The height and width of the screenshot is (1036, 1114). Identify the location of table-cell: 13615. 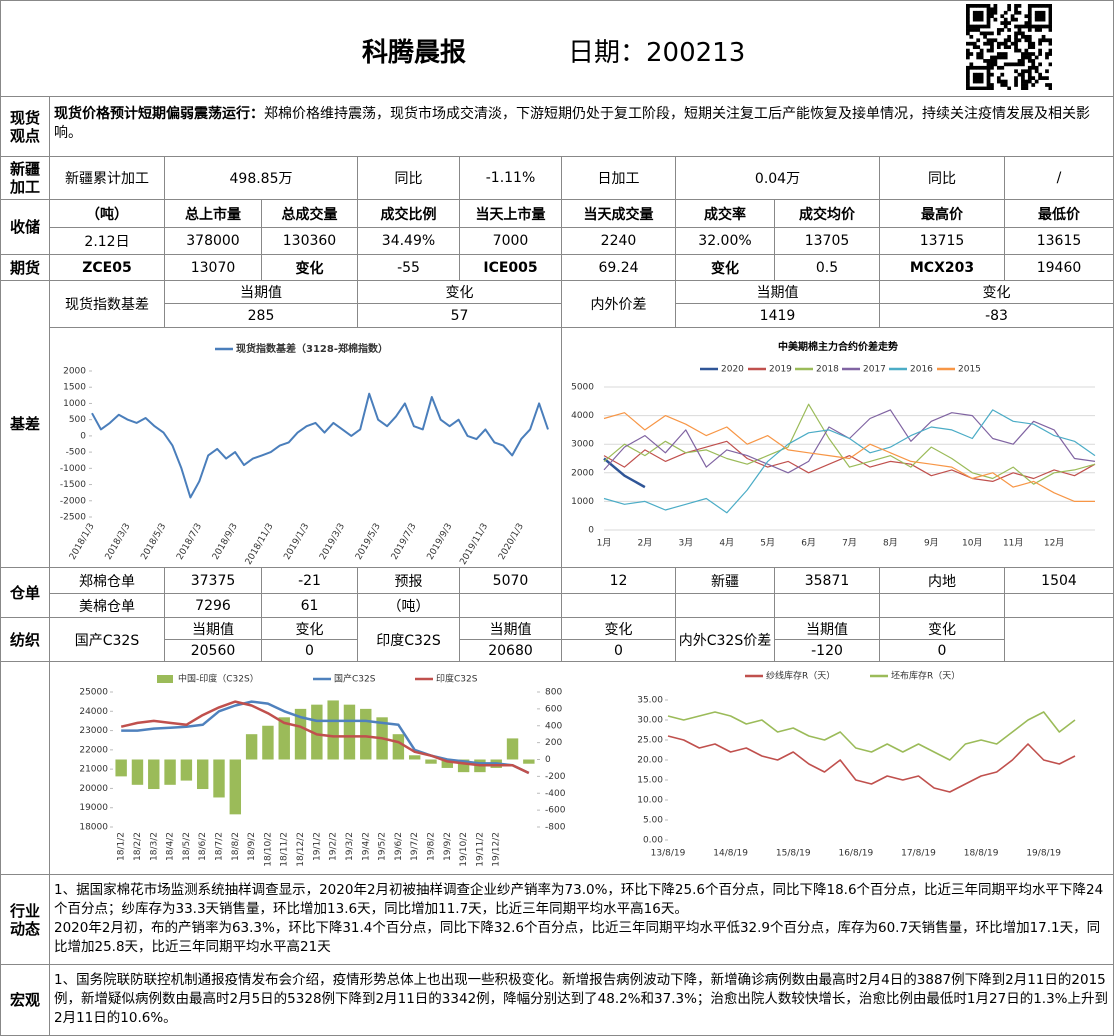
(1059, 241).